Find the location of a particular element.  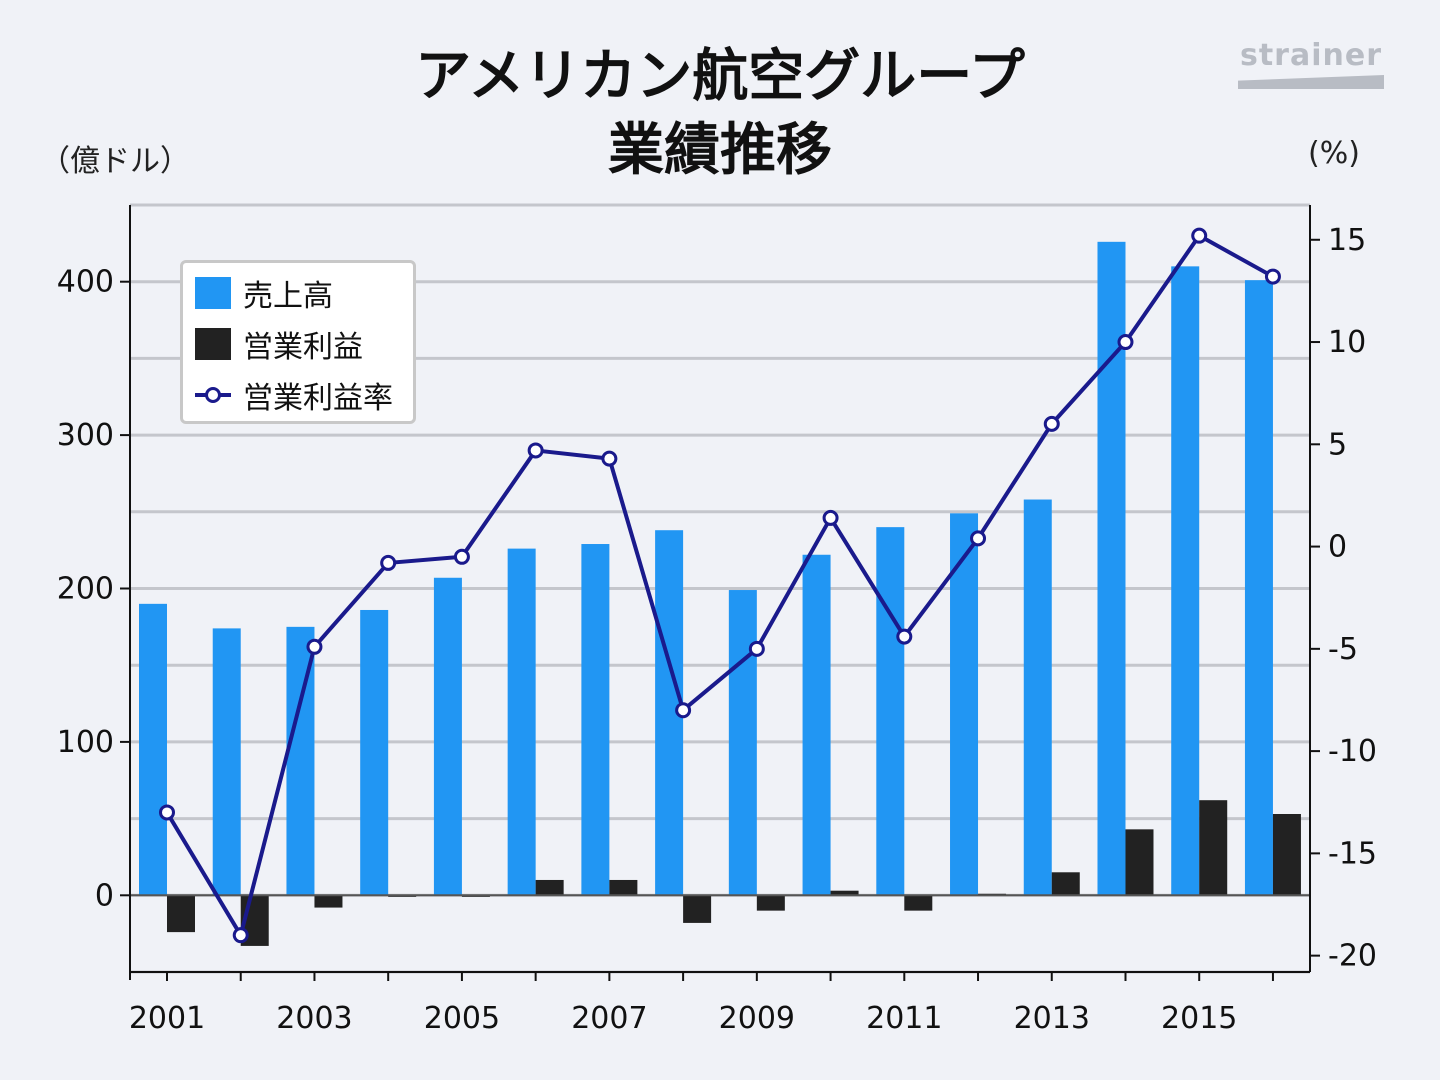

left-axis-tick-label: 100 is located at coordinates (85, 742).